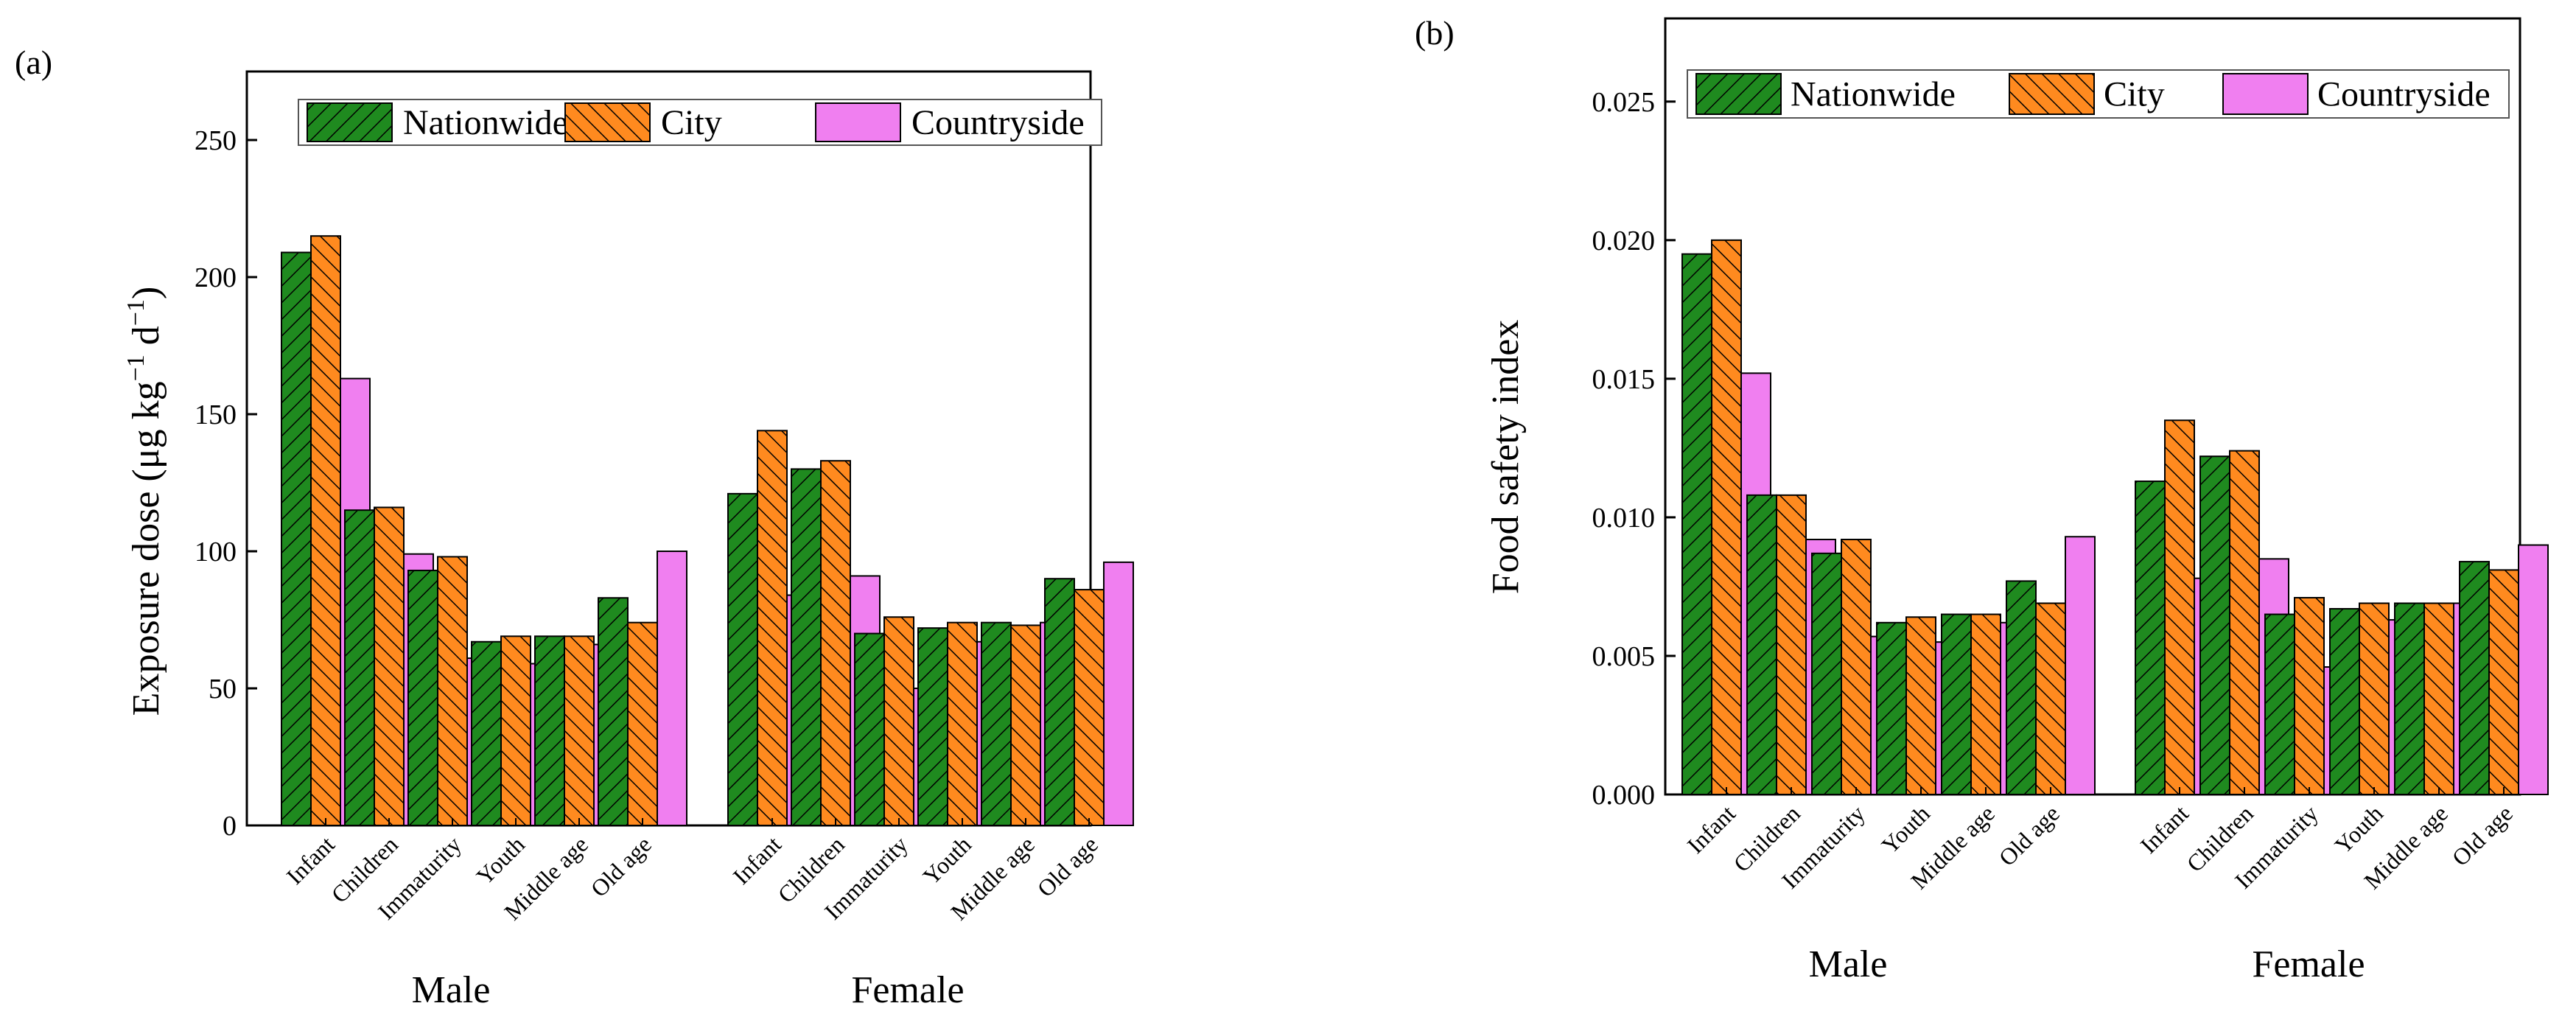  I want to click on y-tick-label-b: 0.015, so click(1624, 380).